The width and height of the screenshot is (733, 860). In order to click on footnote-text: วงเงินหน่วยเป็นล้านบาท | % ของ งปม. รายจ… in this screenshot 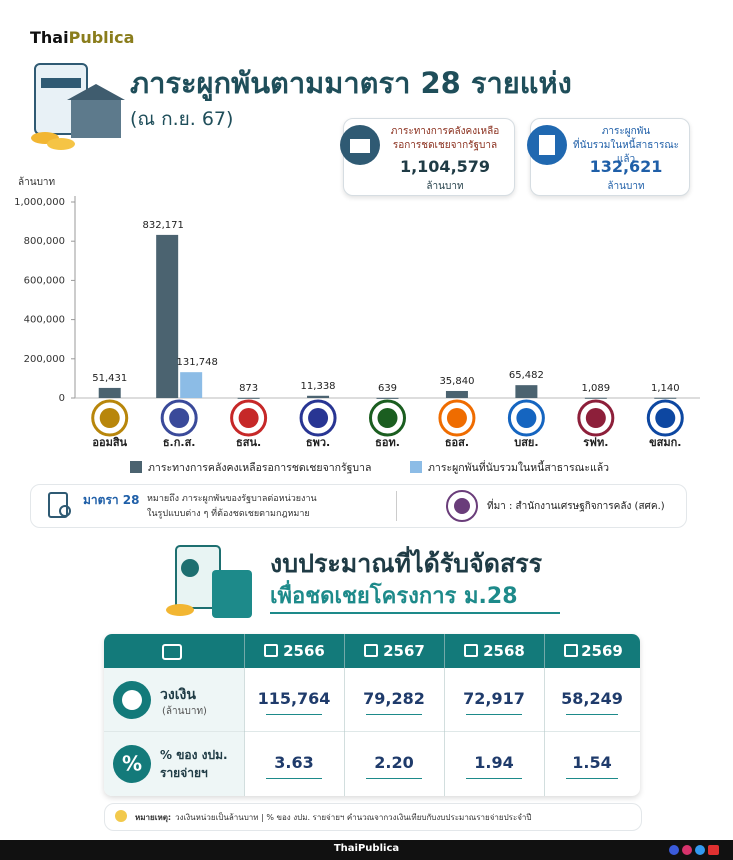, I will do `click(353, 817)`.